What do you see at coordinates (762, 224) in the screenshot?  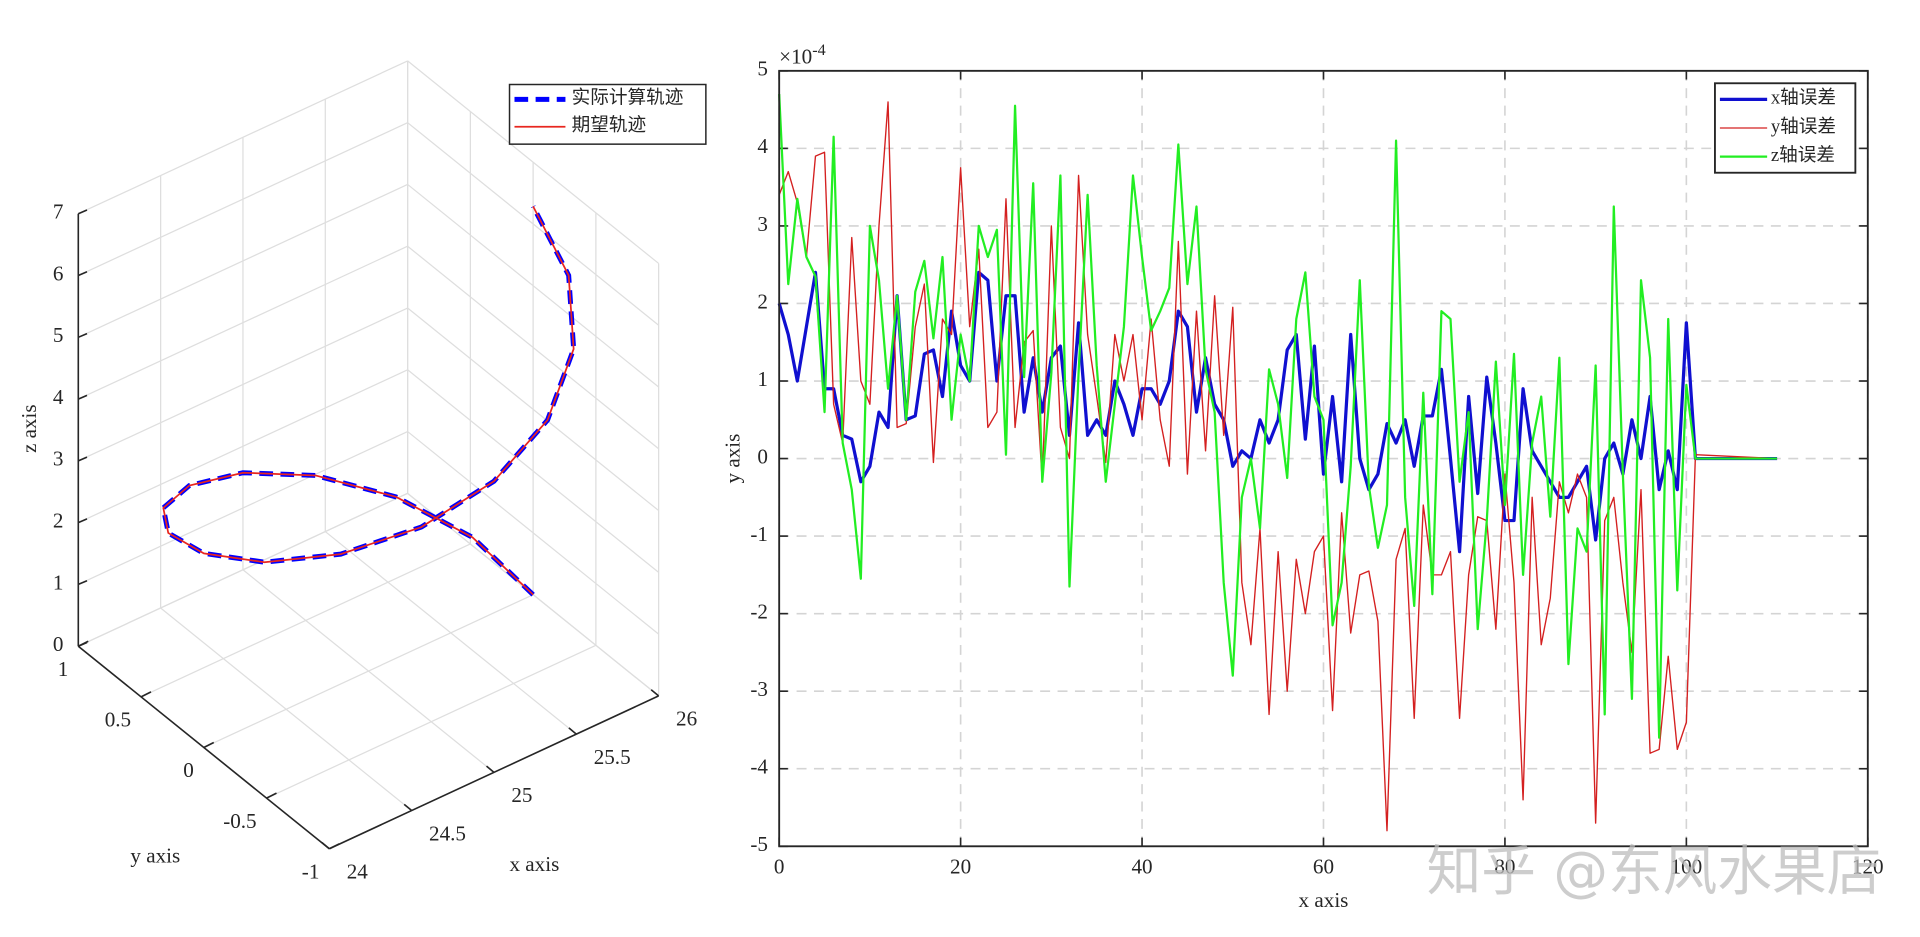 I see `y-tick-label: 3` at bounding box center [762, 224].